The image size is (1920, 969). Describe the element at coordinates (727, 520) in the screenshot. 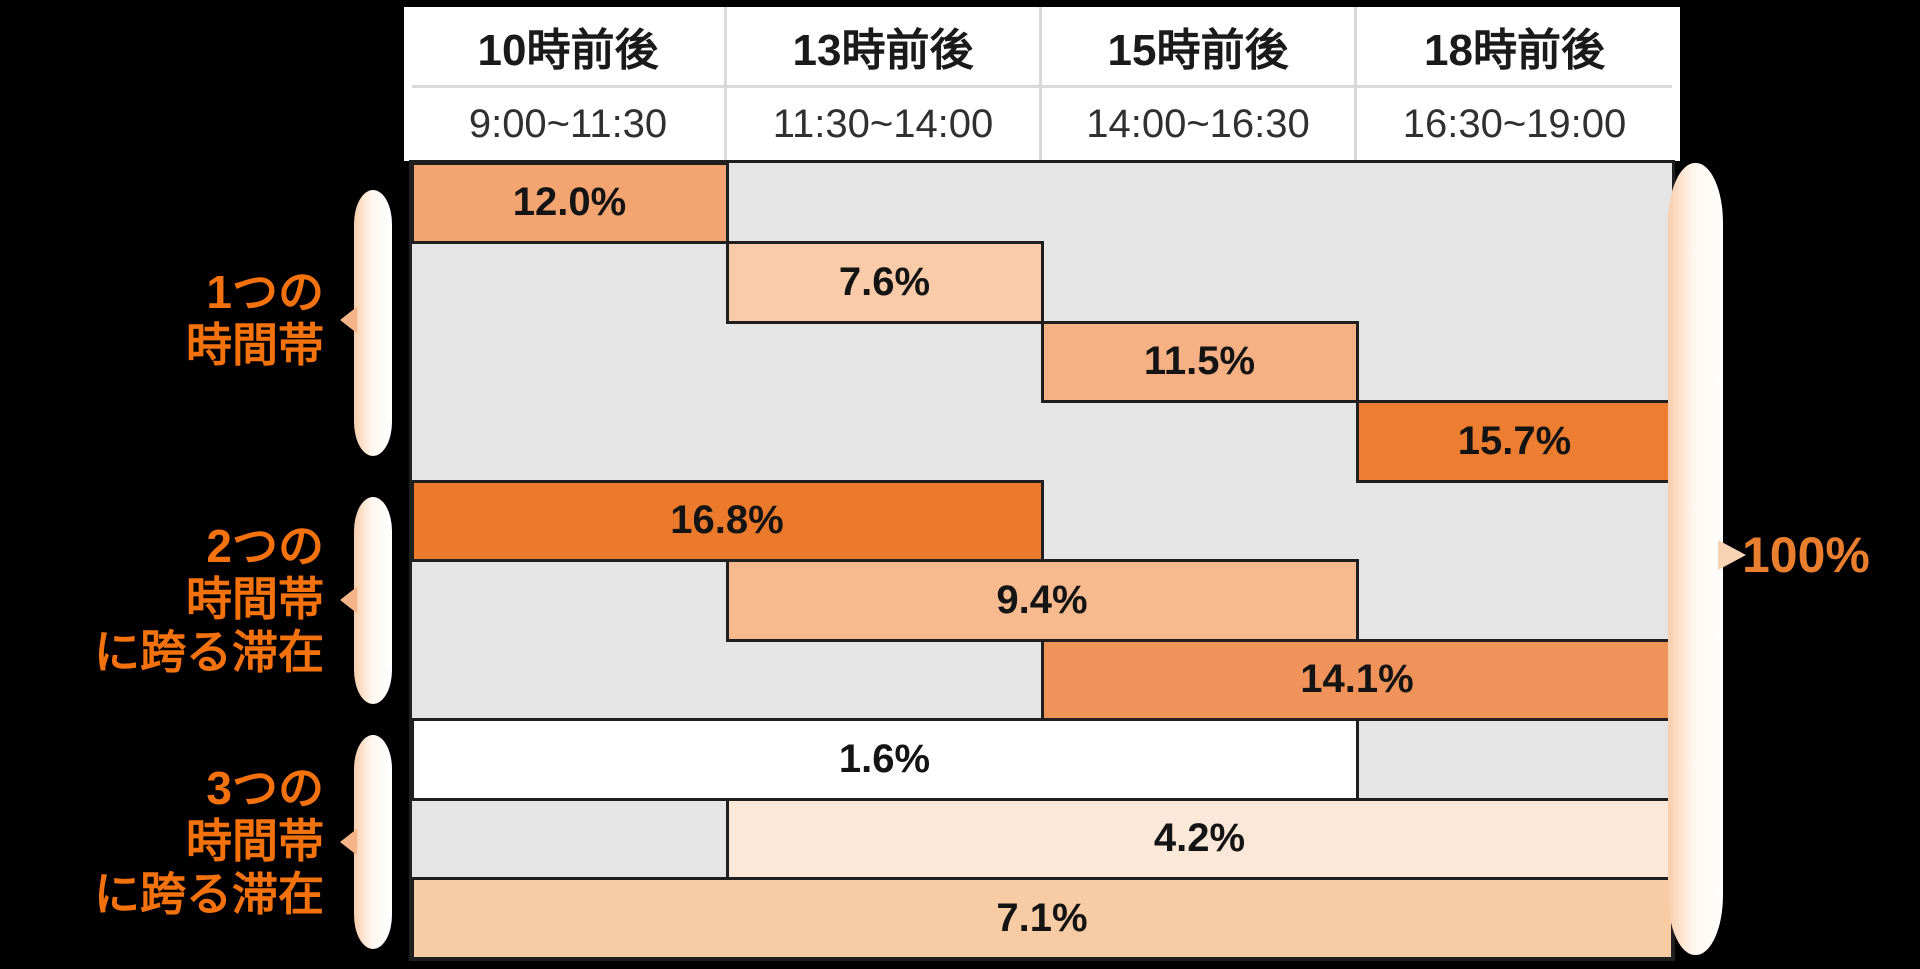

I see `bar-segment-16.8%: 16.8%` at that location.